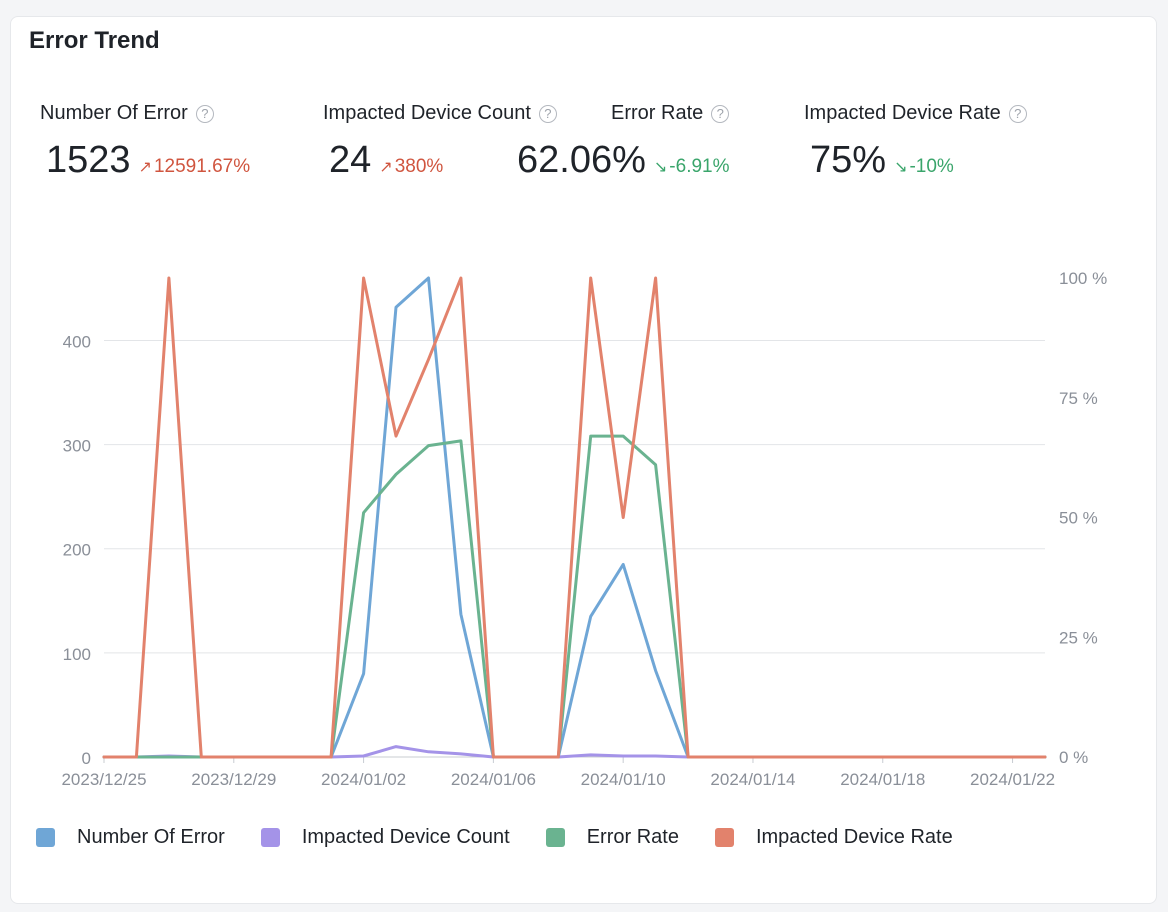 The image size is (1168, 912). Describe the element at coordinates (574, 752) in the screenshot. I see `series-line-impacted-device-count` at that location.